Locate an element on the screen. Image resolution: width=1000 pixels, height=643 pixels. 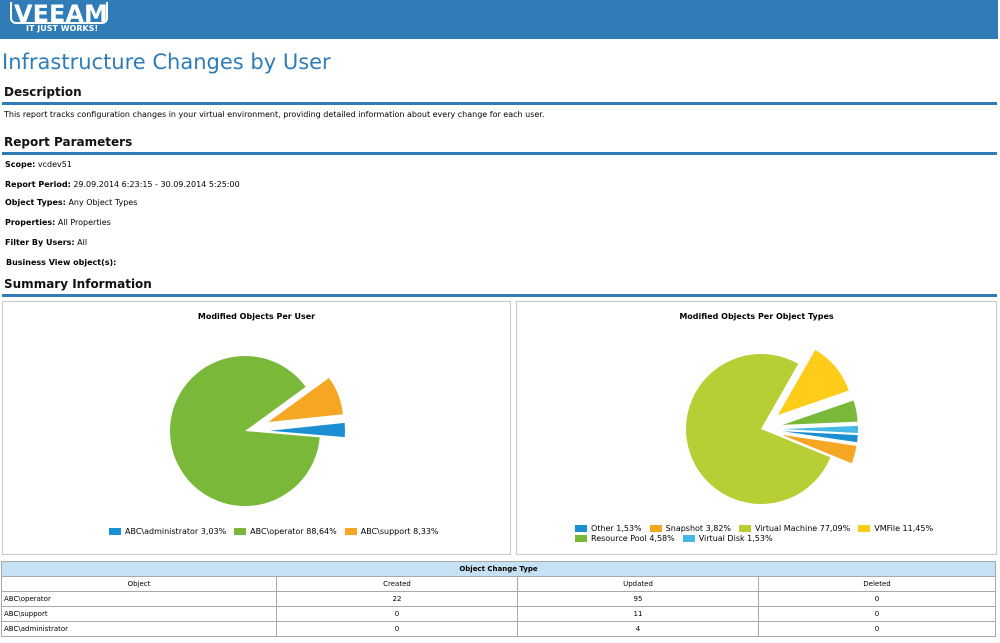
legend-item: Virtual Disk 1,53% is located at coordinates (727, 538).